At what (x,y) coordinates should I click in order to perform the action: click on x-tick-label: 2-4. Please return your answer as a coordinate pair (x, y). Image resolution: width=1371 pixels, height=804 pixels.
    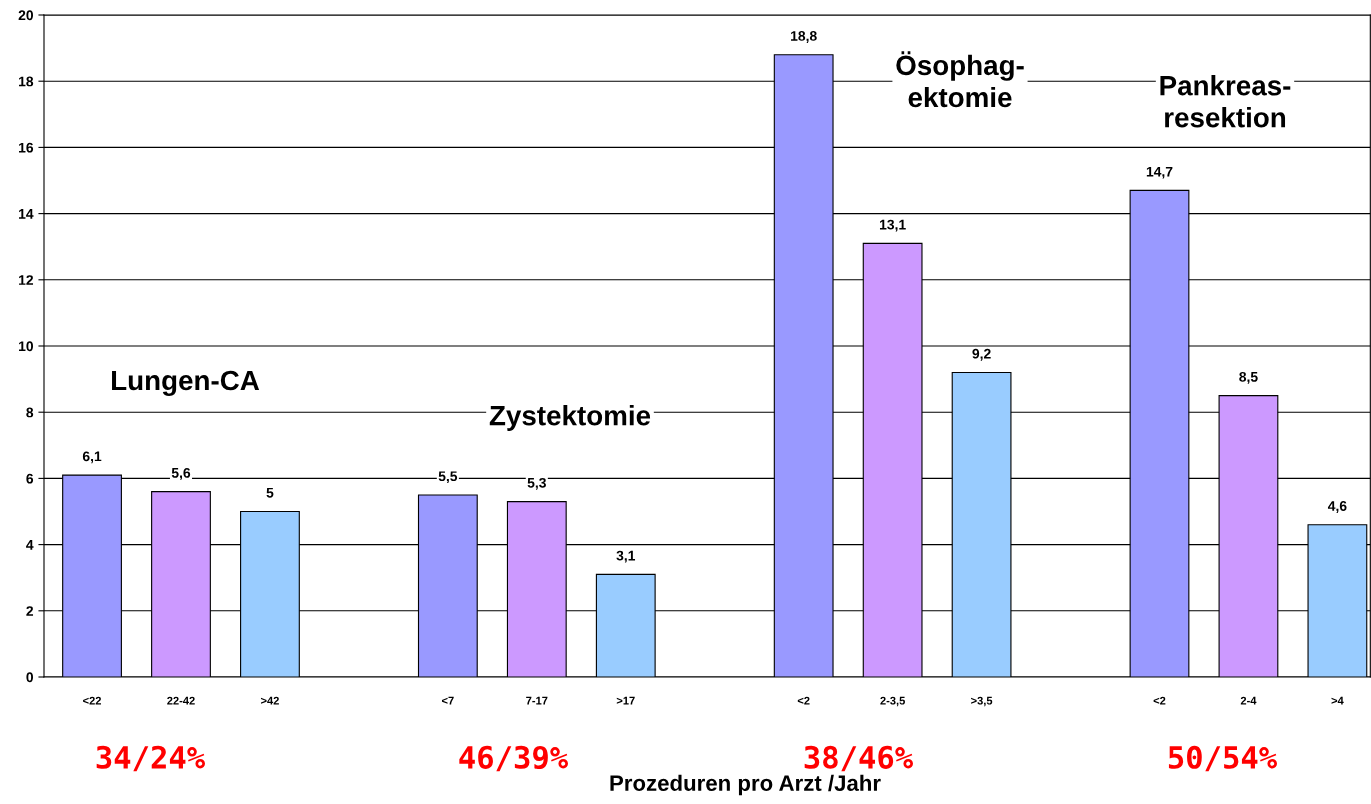
    Looking at the image, I should click on (1248, 700).